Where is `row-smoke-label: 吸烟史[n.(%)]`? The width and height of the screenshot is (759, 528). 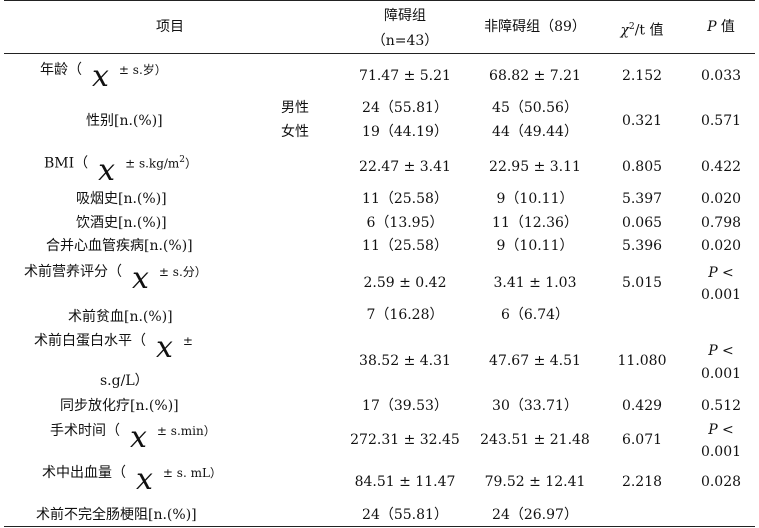 row-smoke-label: 吸烟史[n.(%)] is located at coordinates (121, 199).